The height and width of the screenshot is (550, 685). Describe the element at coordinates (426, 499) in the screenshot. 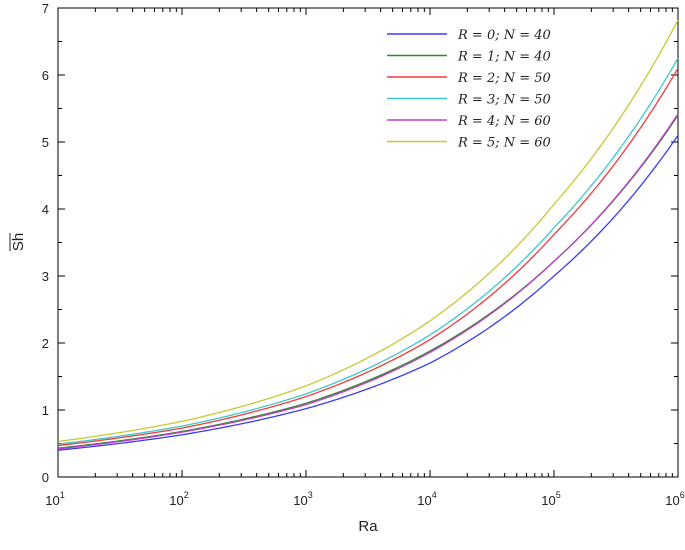

I see `x-tick-label: 10⁴` at that location.